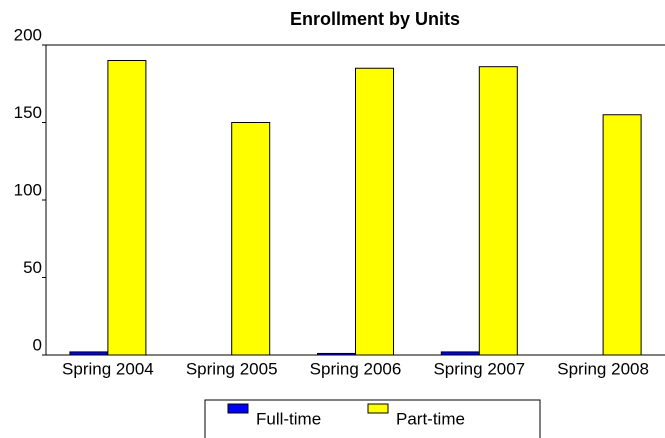 This screenshot has width=665, height=438. I want to click on legend-label: Part-time, so click(430, 418).